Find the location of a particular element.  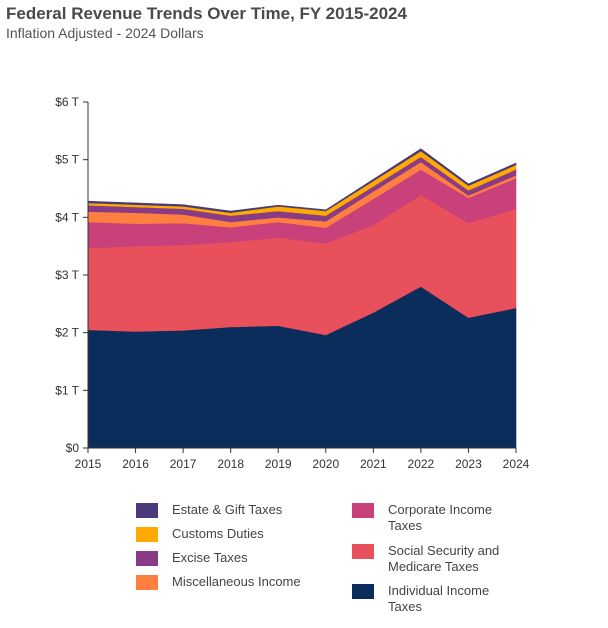

x-tick-label: 2015 is located at coordinates (88, 464).